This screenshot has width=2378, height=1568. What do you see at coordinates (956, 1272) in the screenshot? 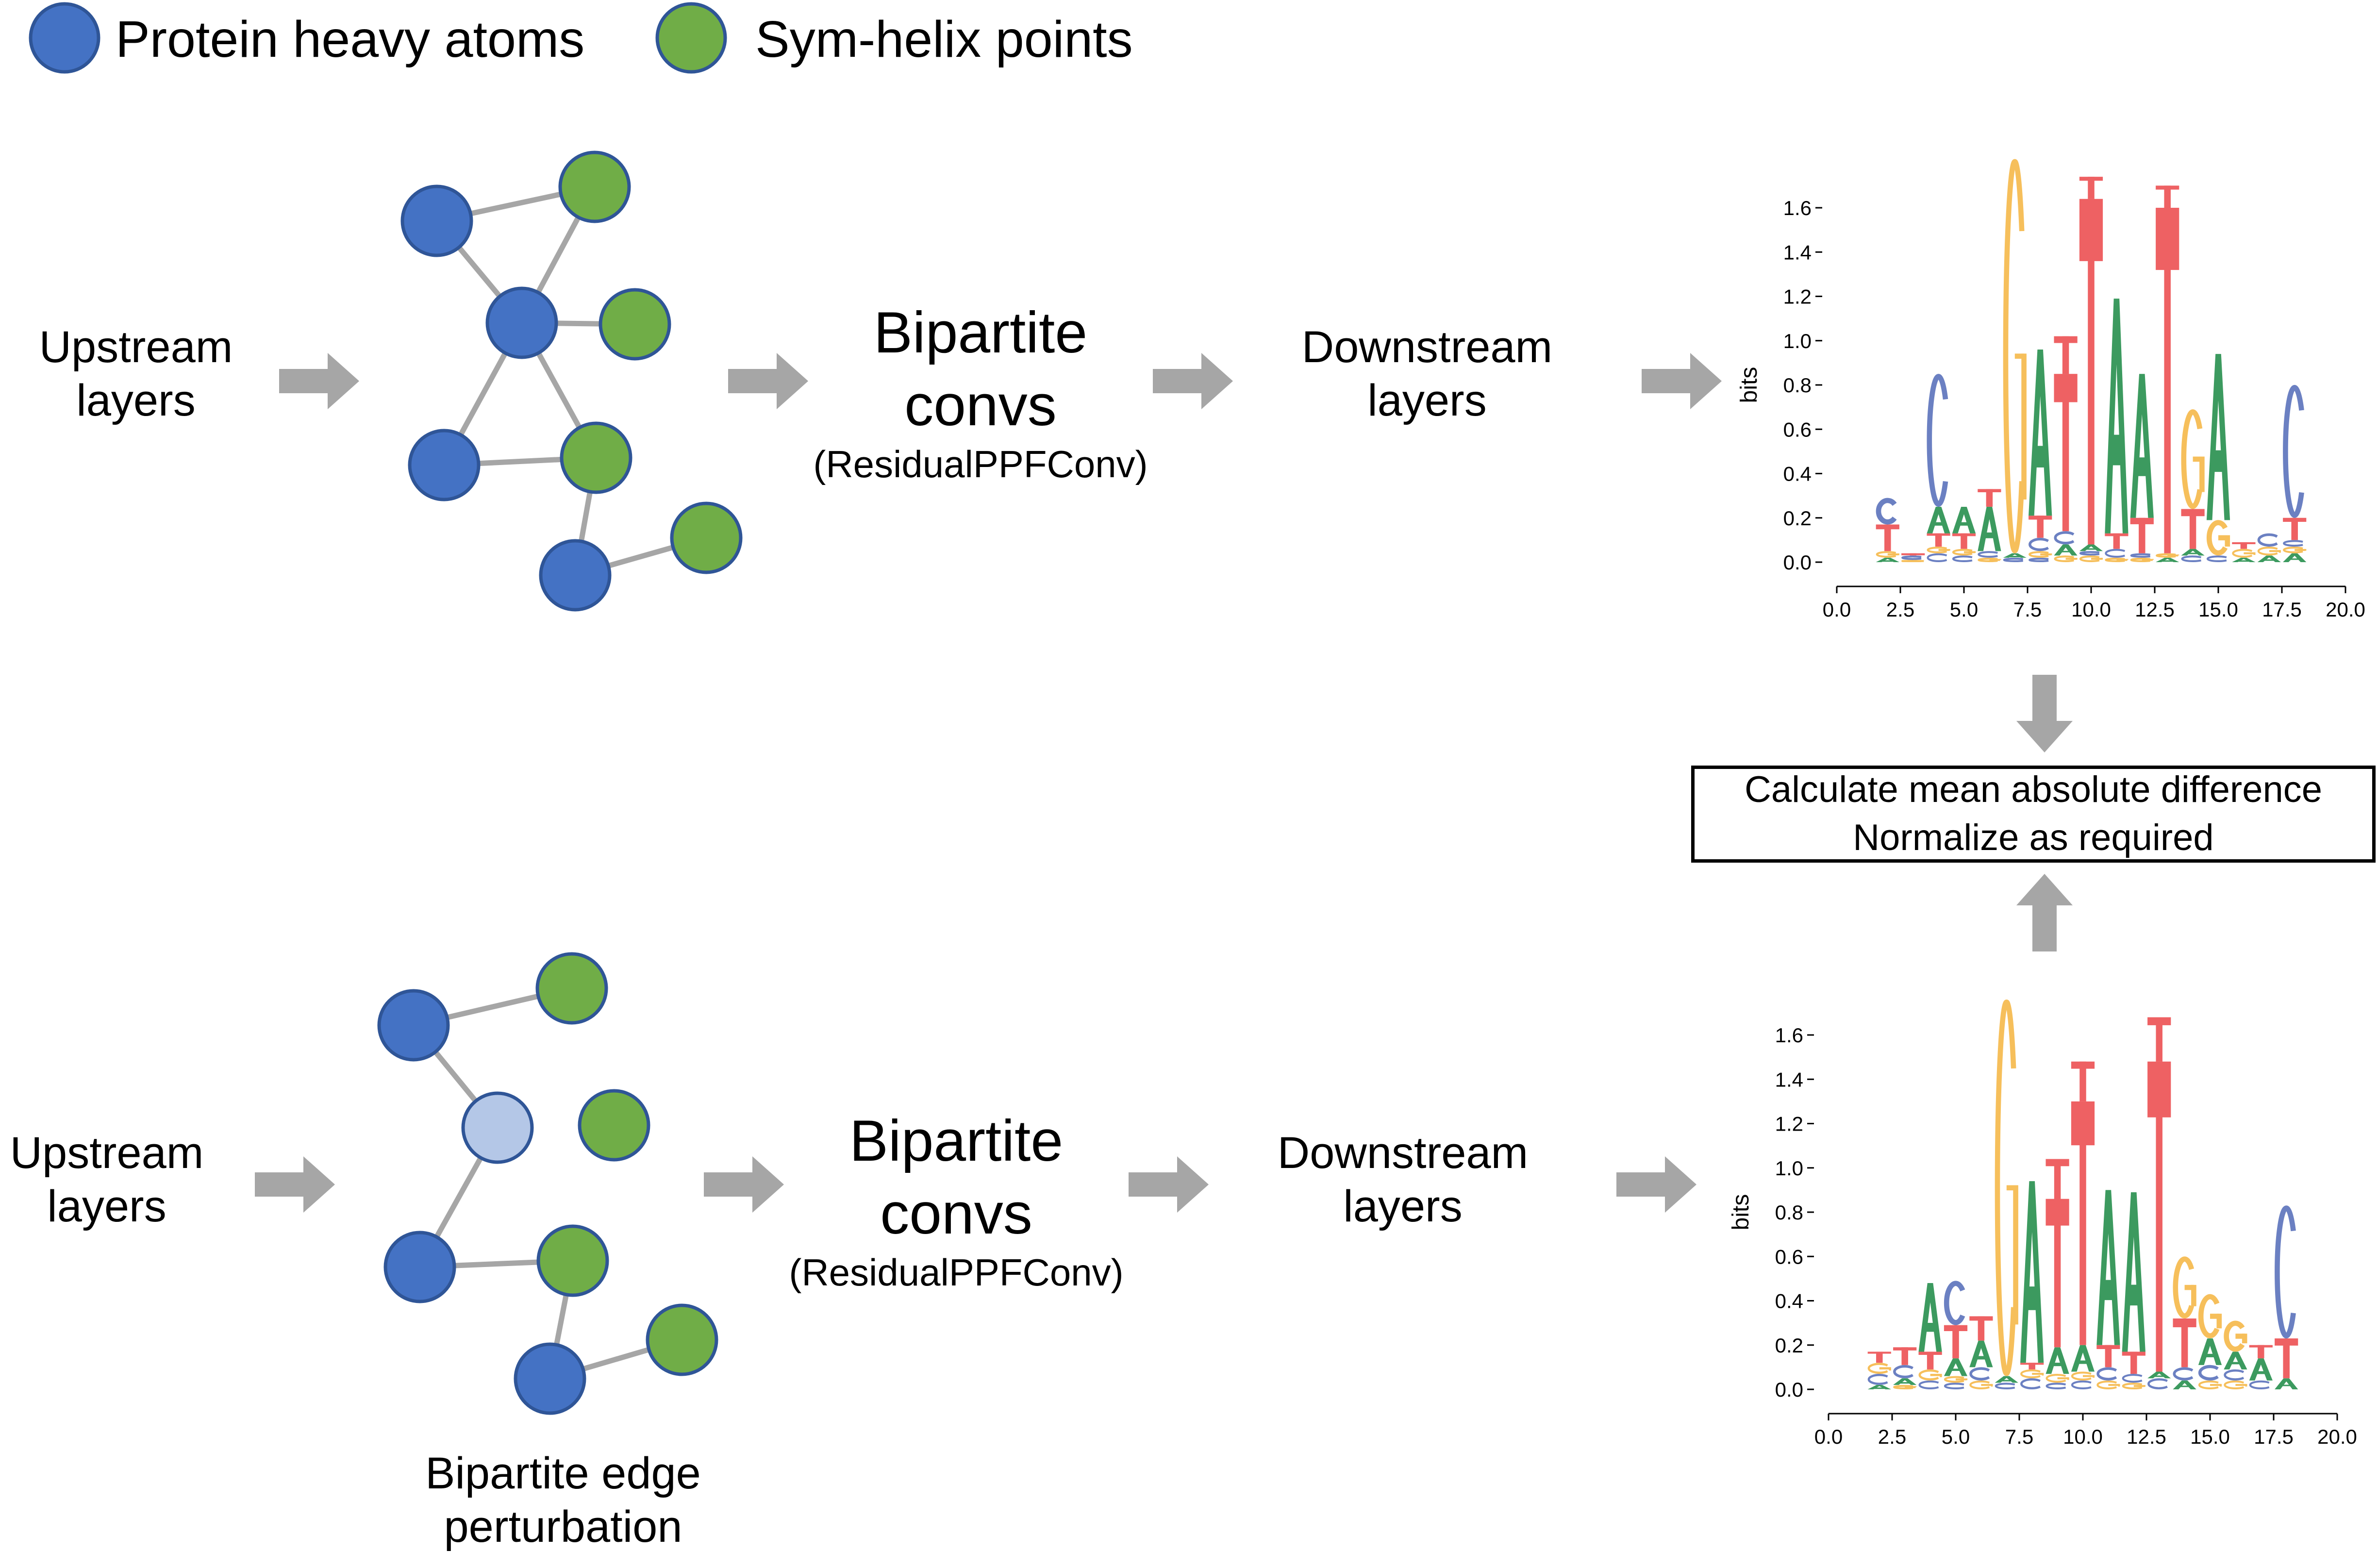
I see `bottom-bipartite-sub: (ResidualPPFConv)` at bounding box center [956, 1272].